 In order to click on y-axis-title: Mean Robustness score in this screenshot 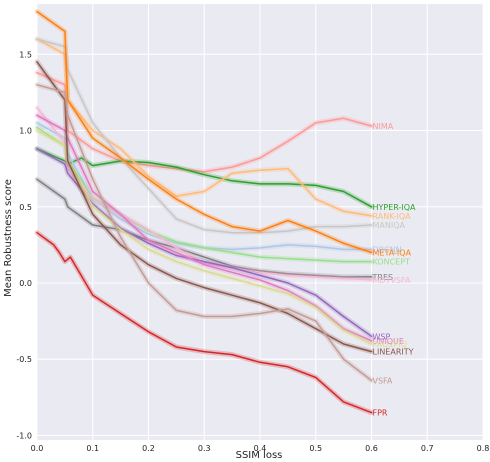, I will do `click(8, 238)`.